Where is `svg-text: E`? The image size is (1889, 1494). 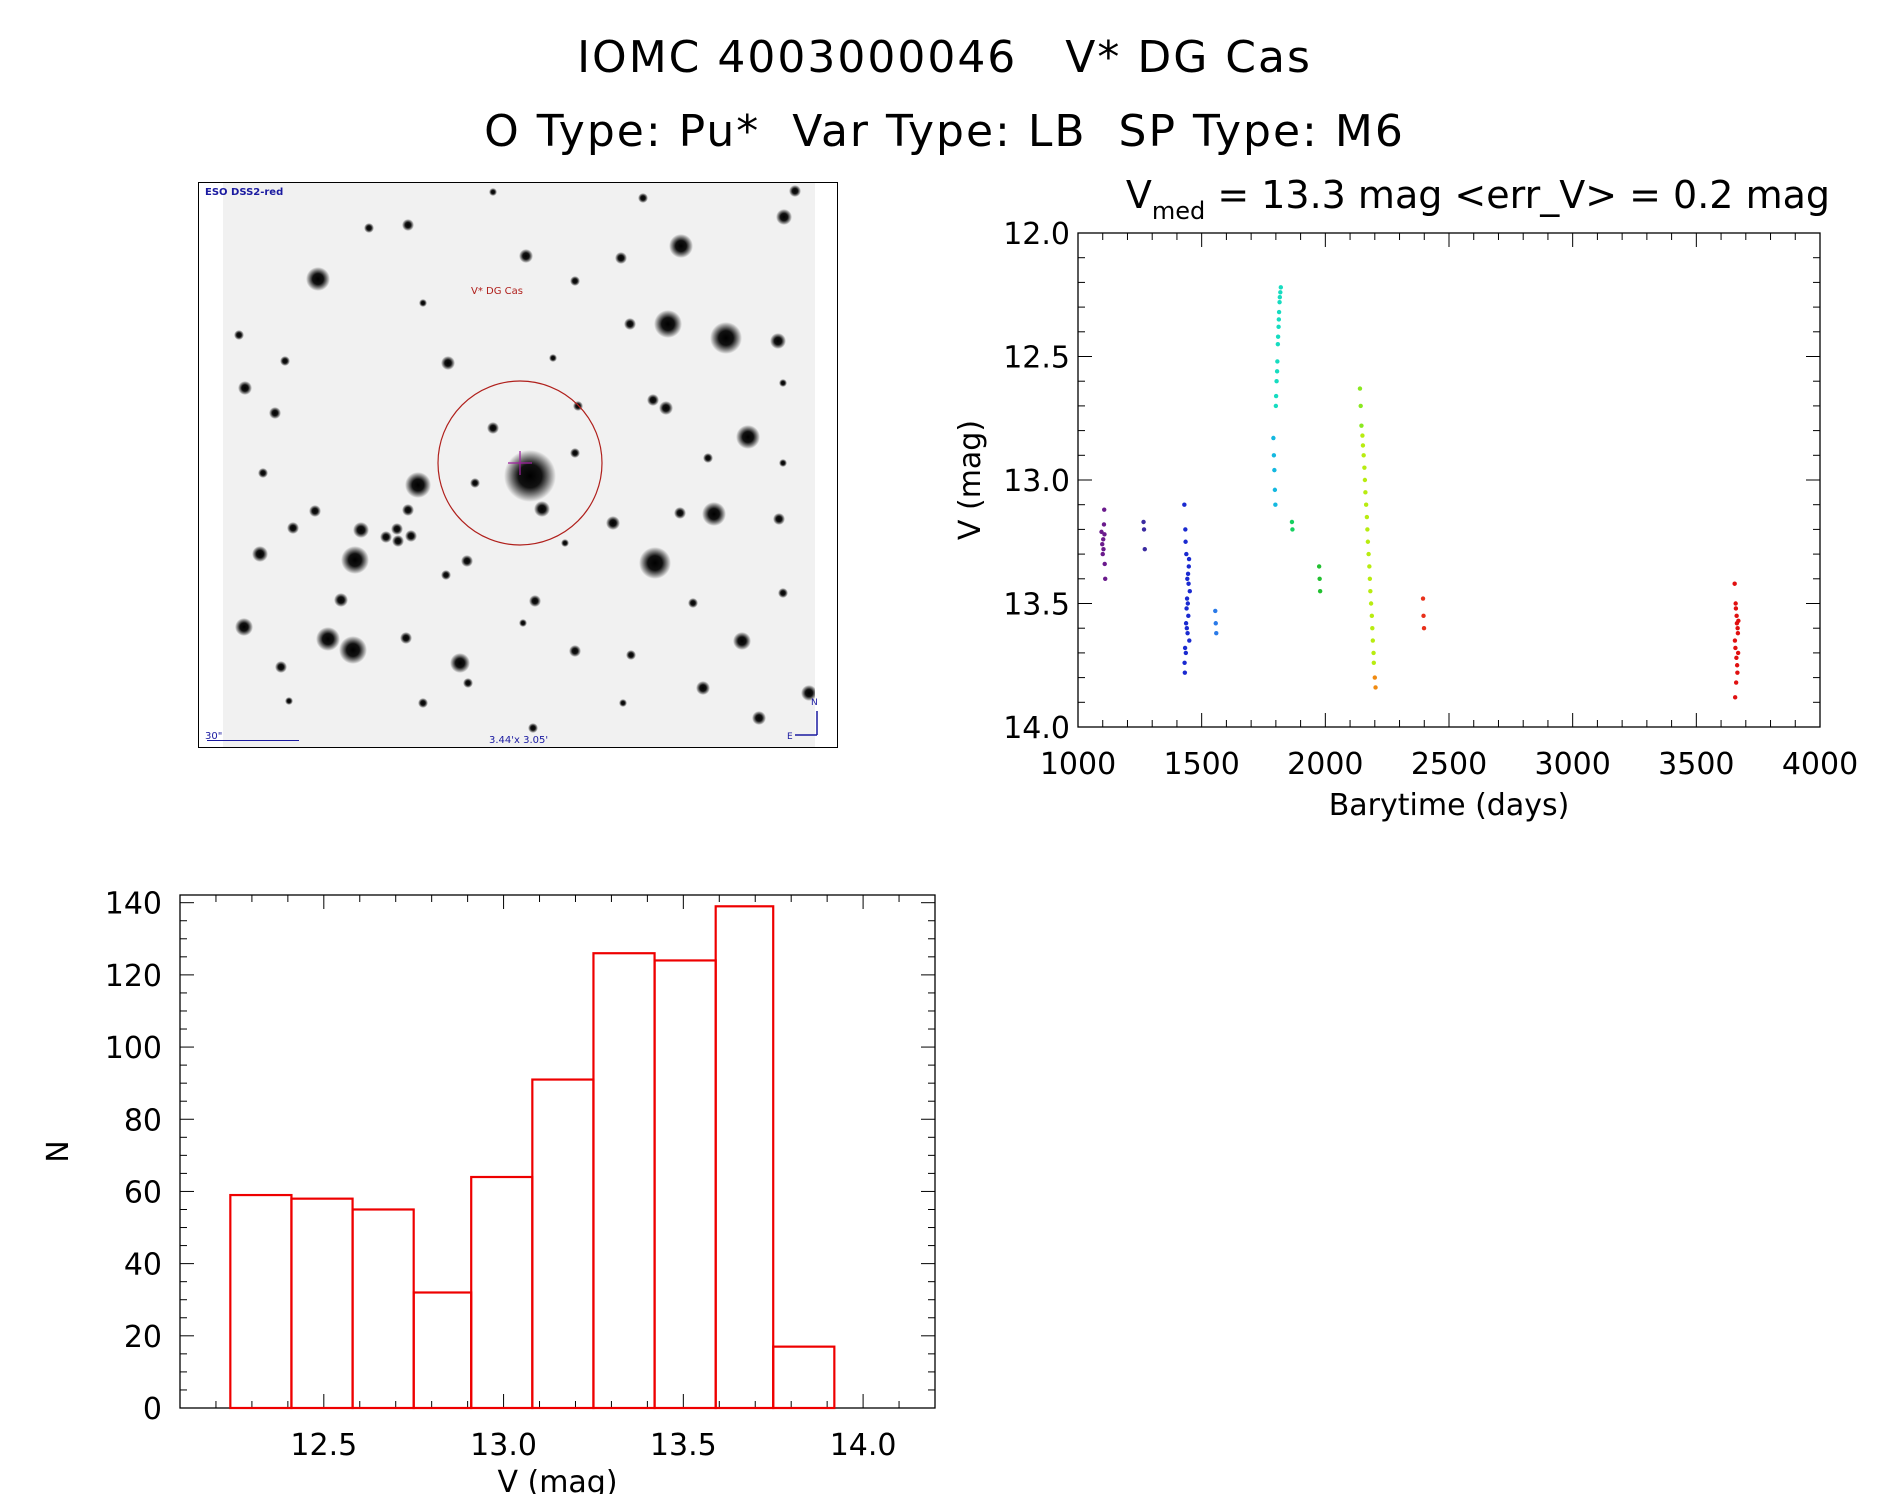
svg-text: E is located at coordinates (790, 736).